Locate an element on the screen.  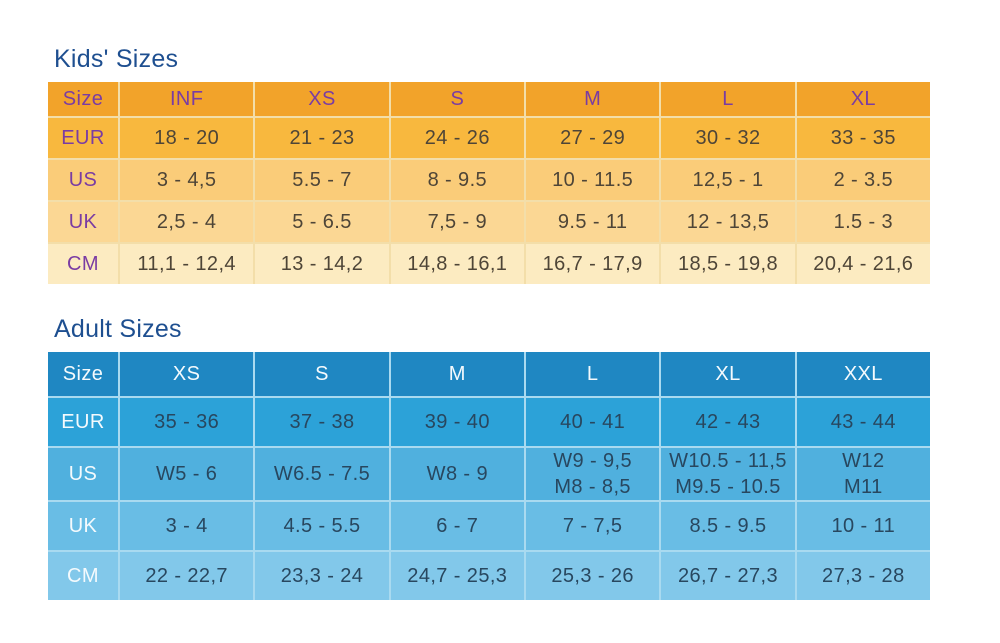
data-cell: W12 M11 is located at coordinates (863, 474).